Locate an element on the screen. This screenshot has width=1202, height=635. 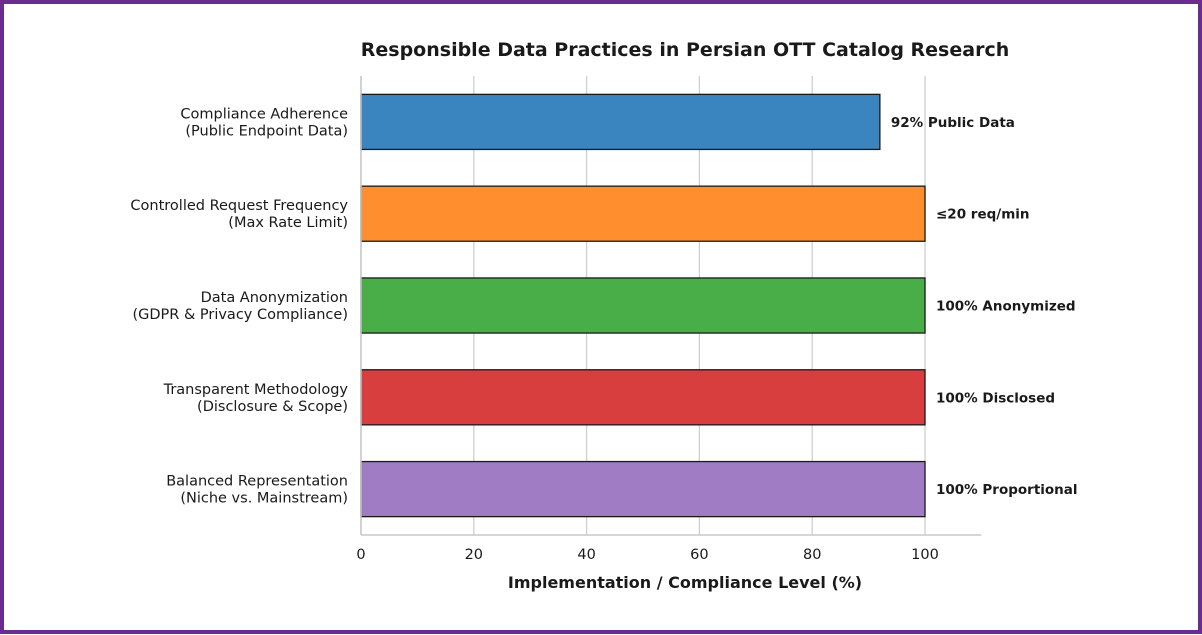
x-tick-label: 40 is located at coordinates (586, 555).